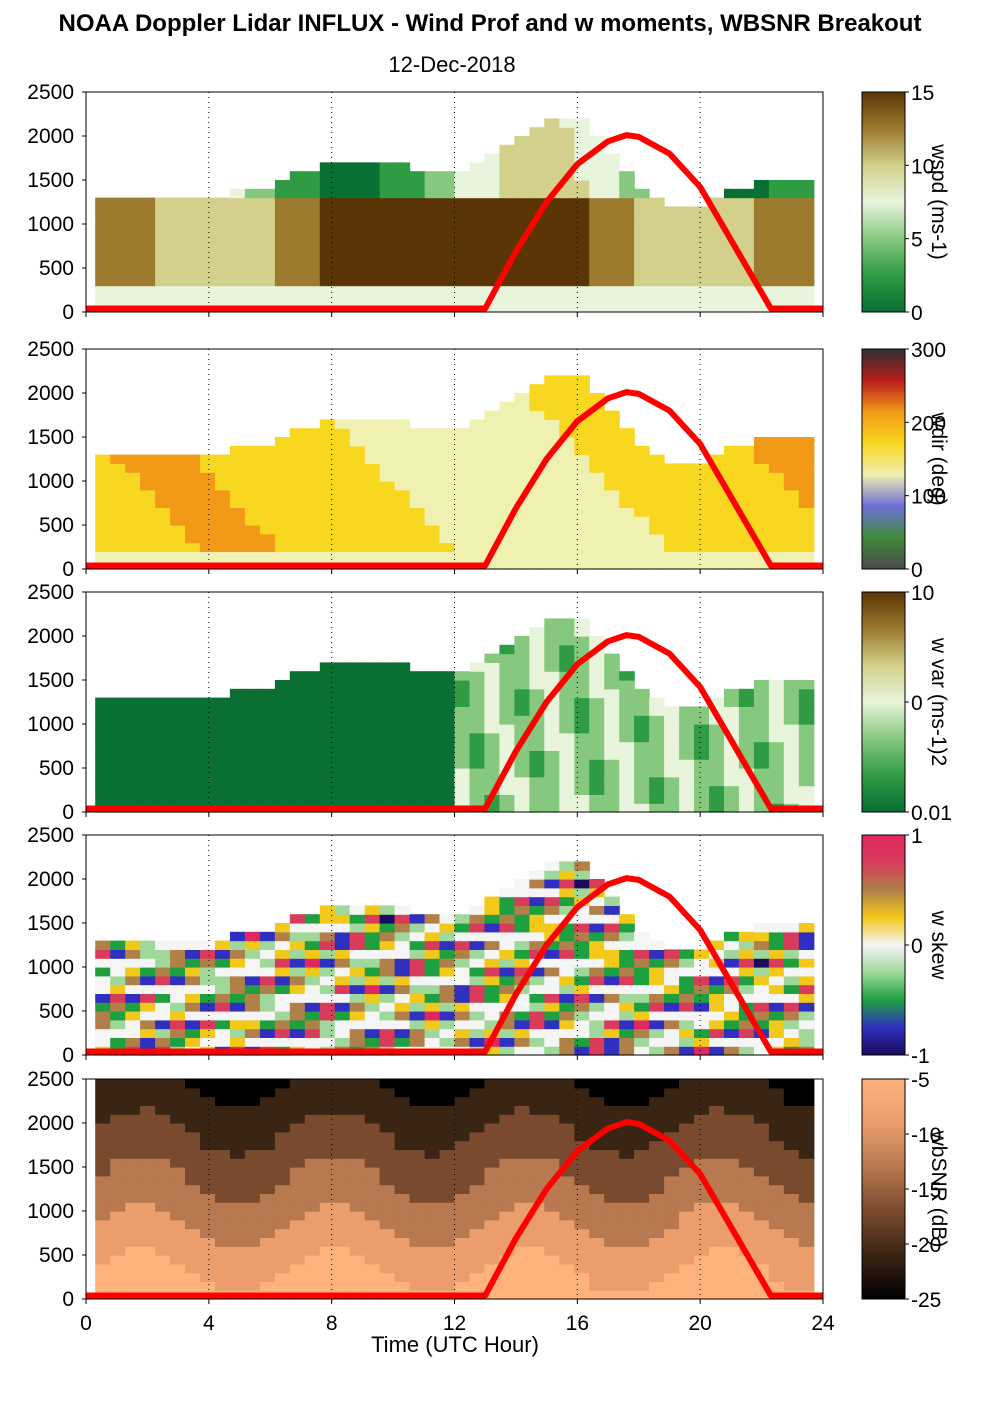  Describe the element at coordinates (50, 680) in the screenshot. I see `y-tick-label: 1500` at that location.